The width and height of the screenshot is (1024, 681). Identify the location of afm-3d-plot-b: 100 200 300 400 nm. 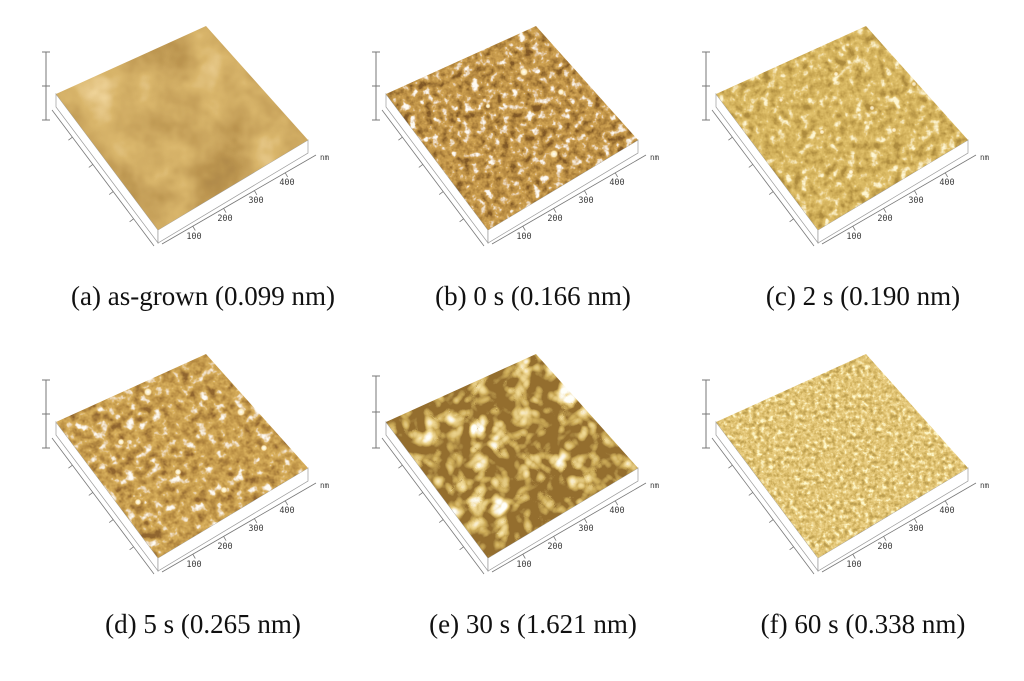
(515, 136).